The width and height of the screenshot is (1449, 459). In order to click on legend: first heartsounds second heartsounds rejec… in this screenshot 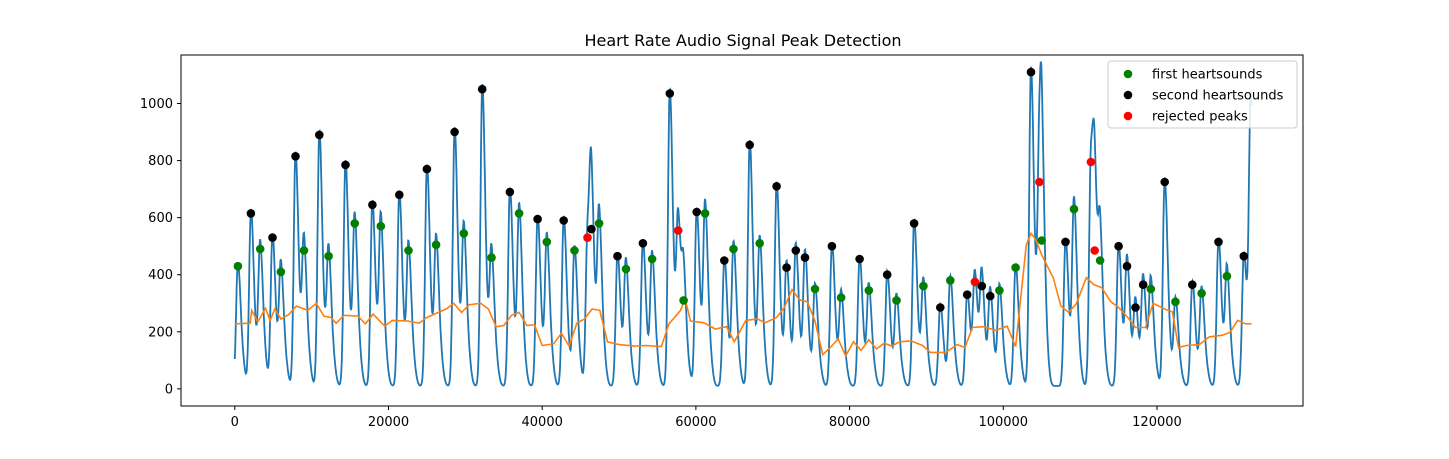, I will do `click(1202, 94)`.